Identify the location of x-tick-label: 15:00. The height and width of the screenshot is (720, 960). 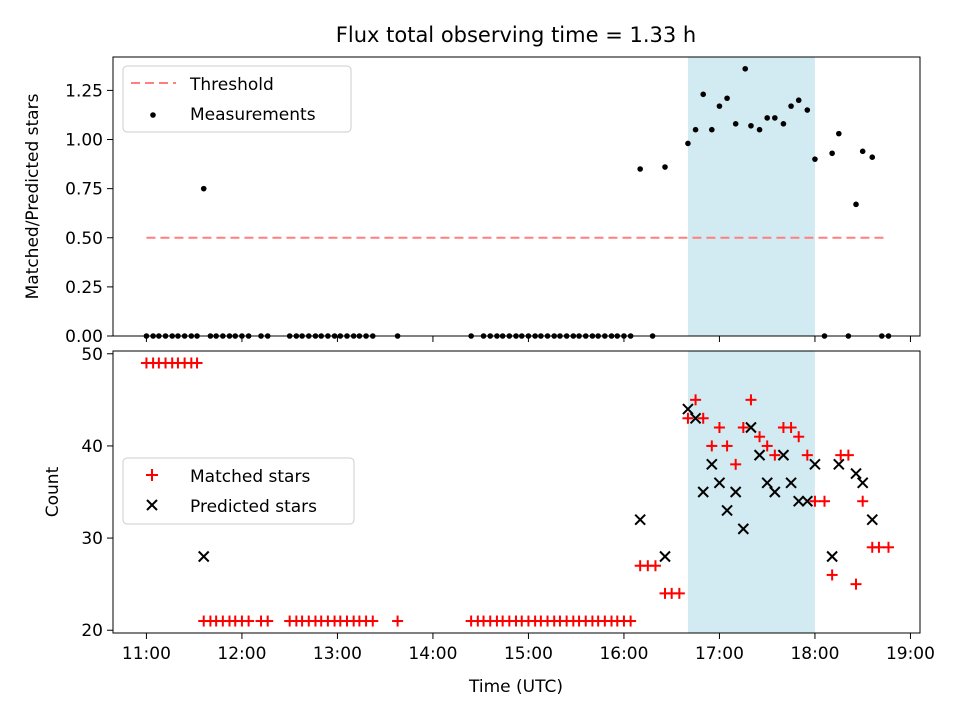
(528, 654).